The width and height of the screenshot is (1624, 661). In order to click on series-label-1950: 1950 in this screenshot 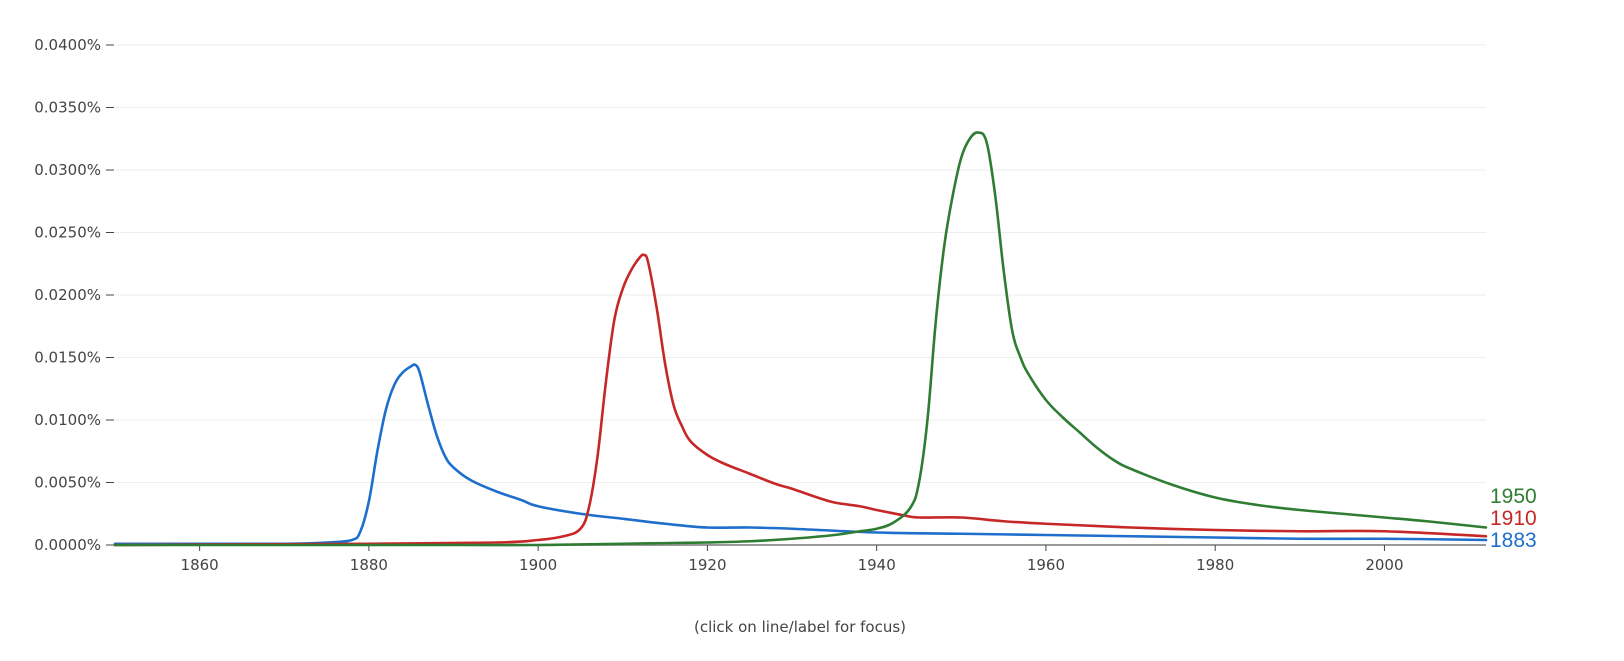, I will do `click(1513, 496)`.